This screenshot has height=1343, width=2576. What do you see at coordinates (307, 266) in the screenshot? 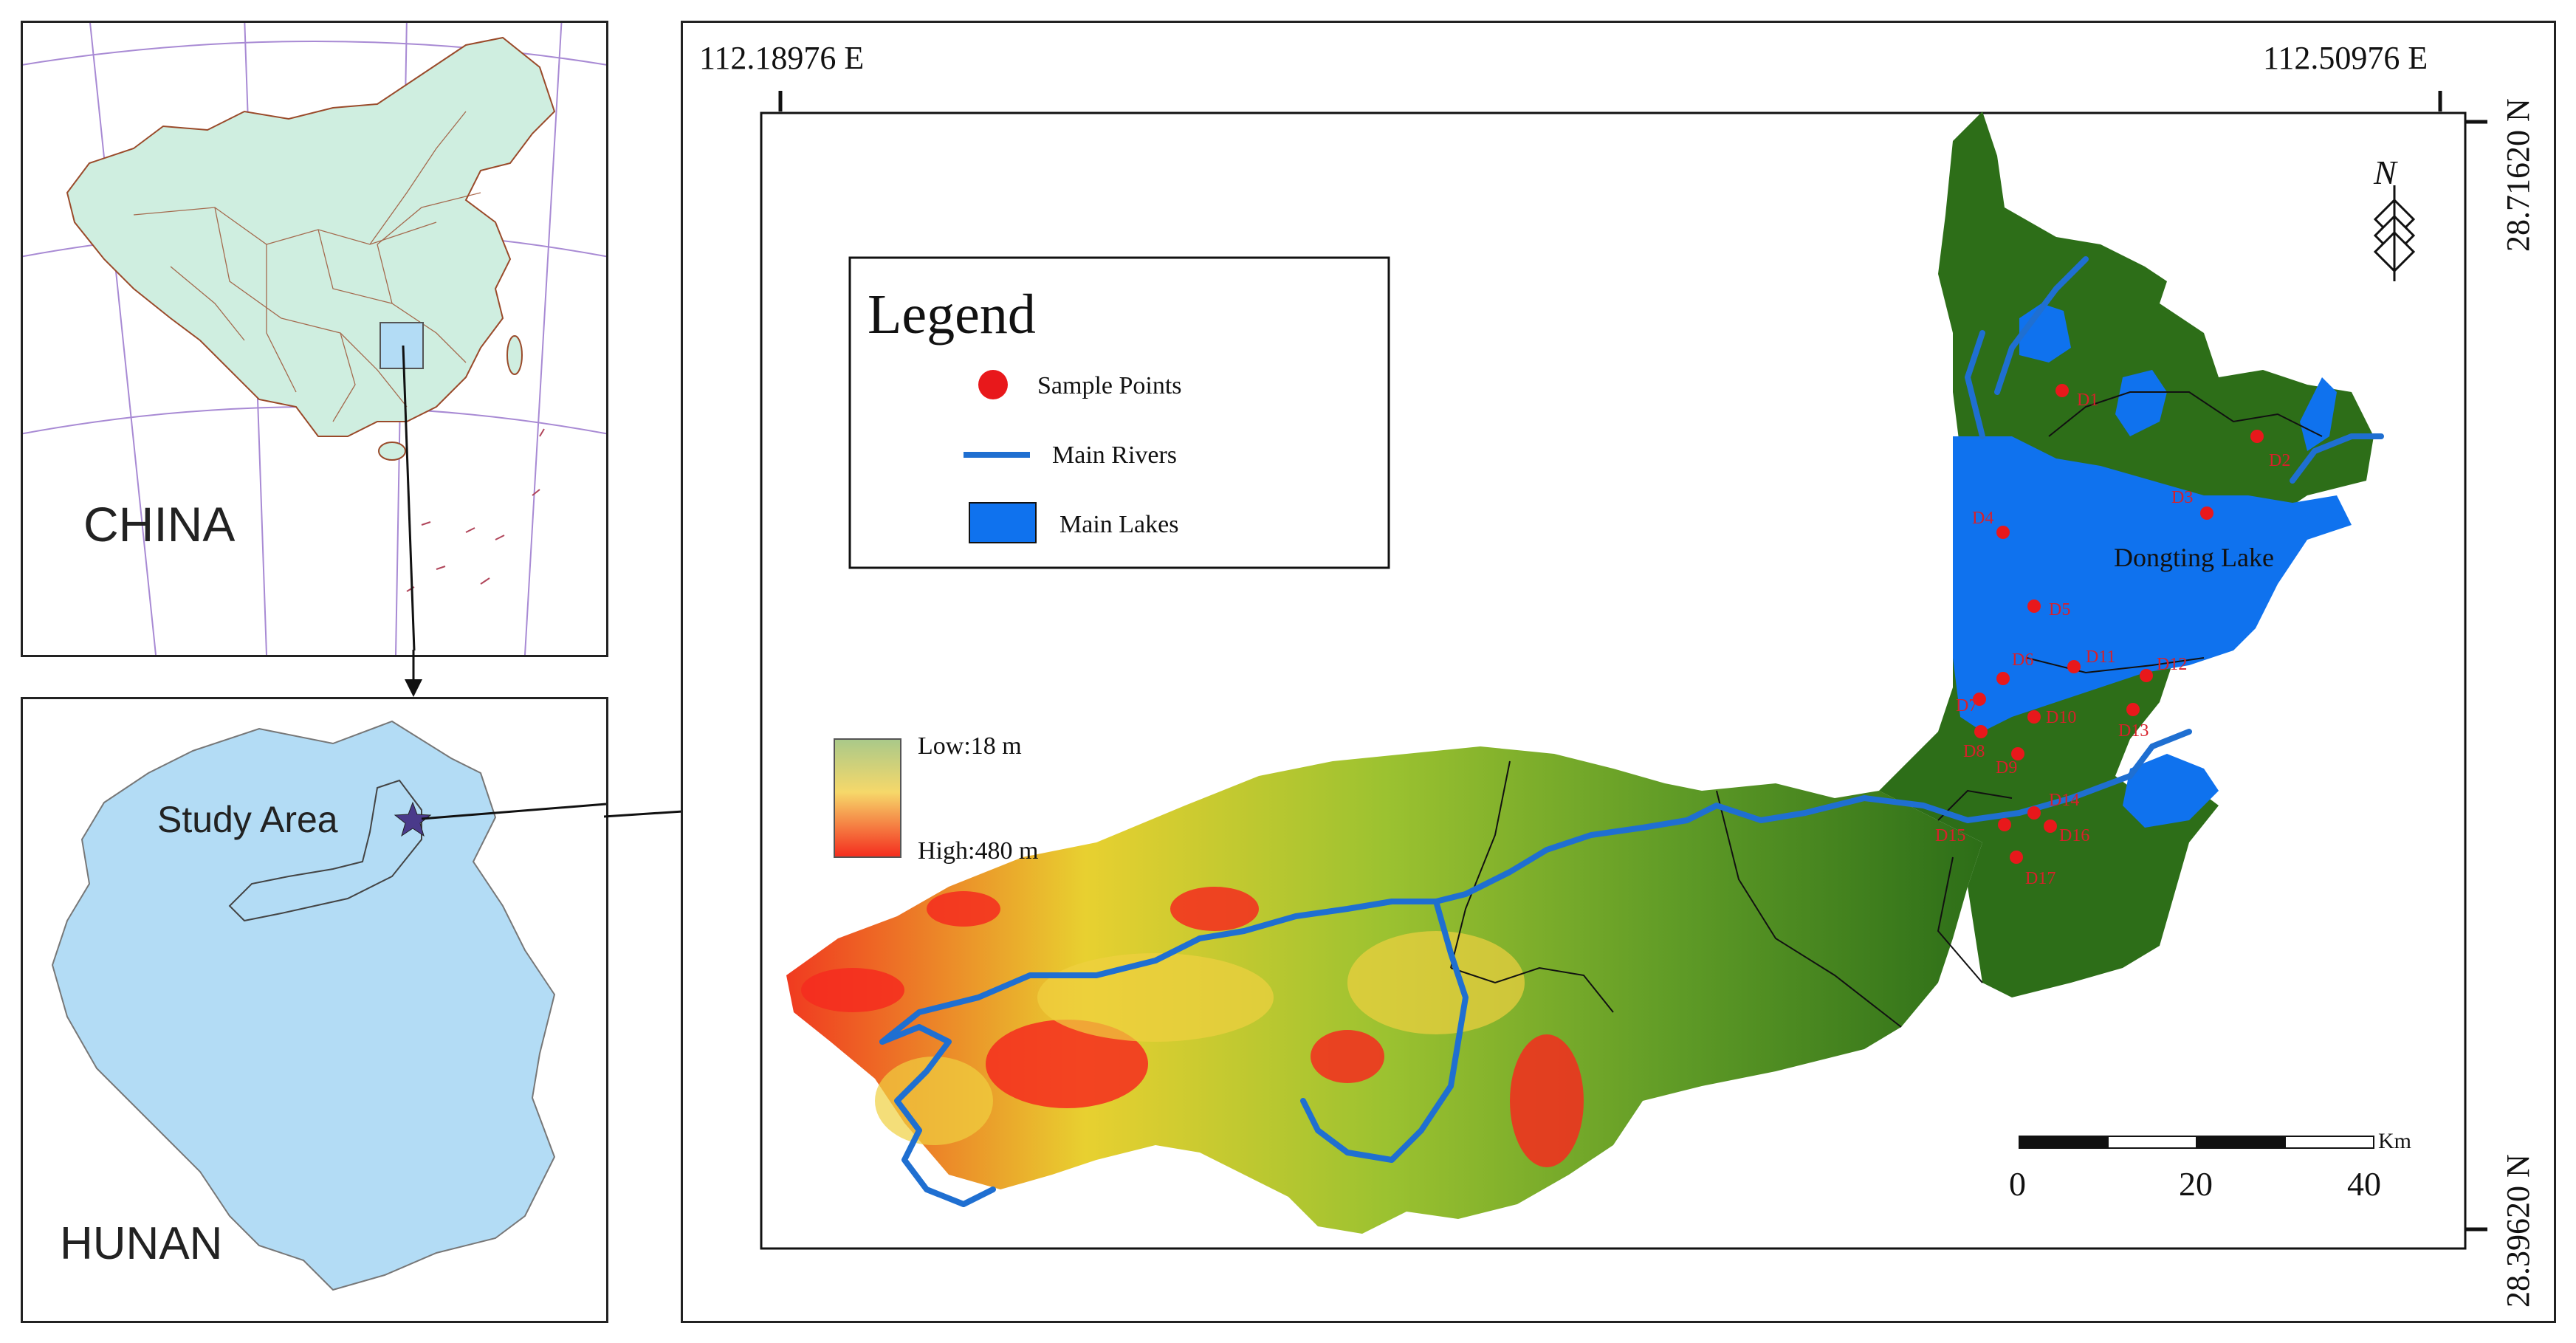
I see `province-borders` at bounding box center [307, 266].